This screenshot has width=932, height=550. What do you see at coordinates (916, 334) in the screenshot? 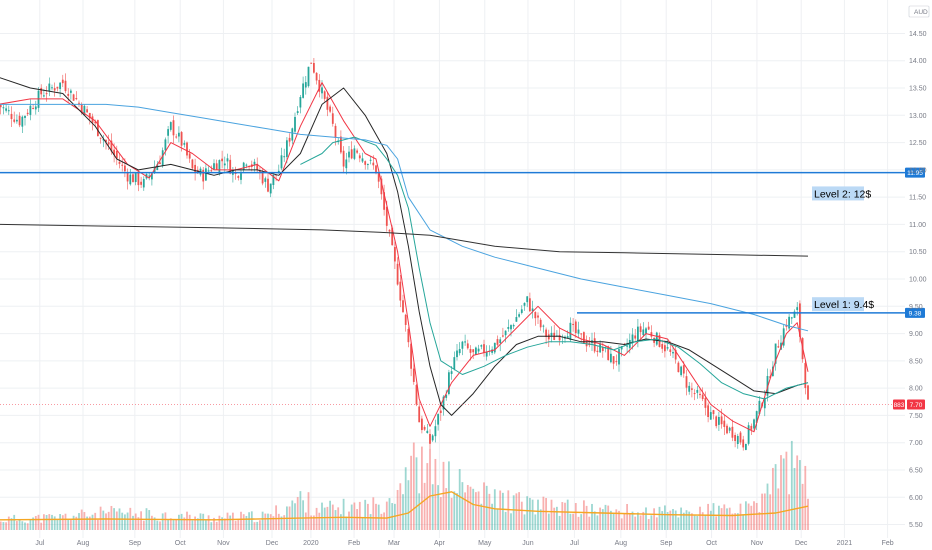
I see `y-tick-label: 9.00` at bounding box center [916, 334].